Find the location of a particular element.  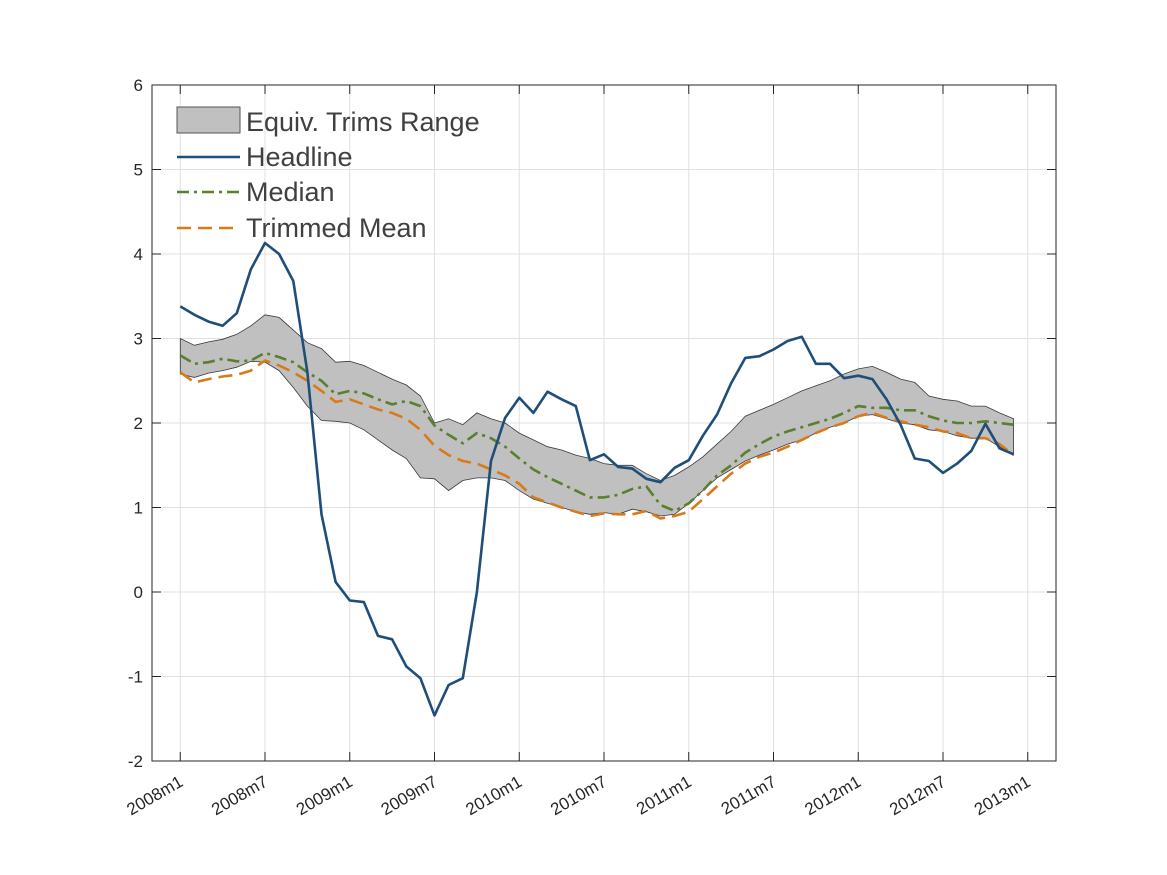

y-tick-label: 6 is located at coordinates (138, 85).